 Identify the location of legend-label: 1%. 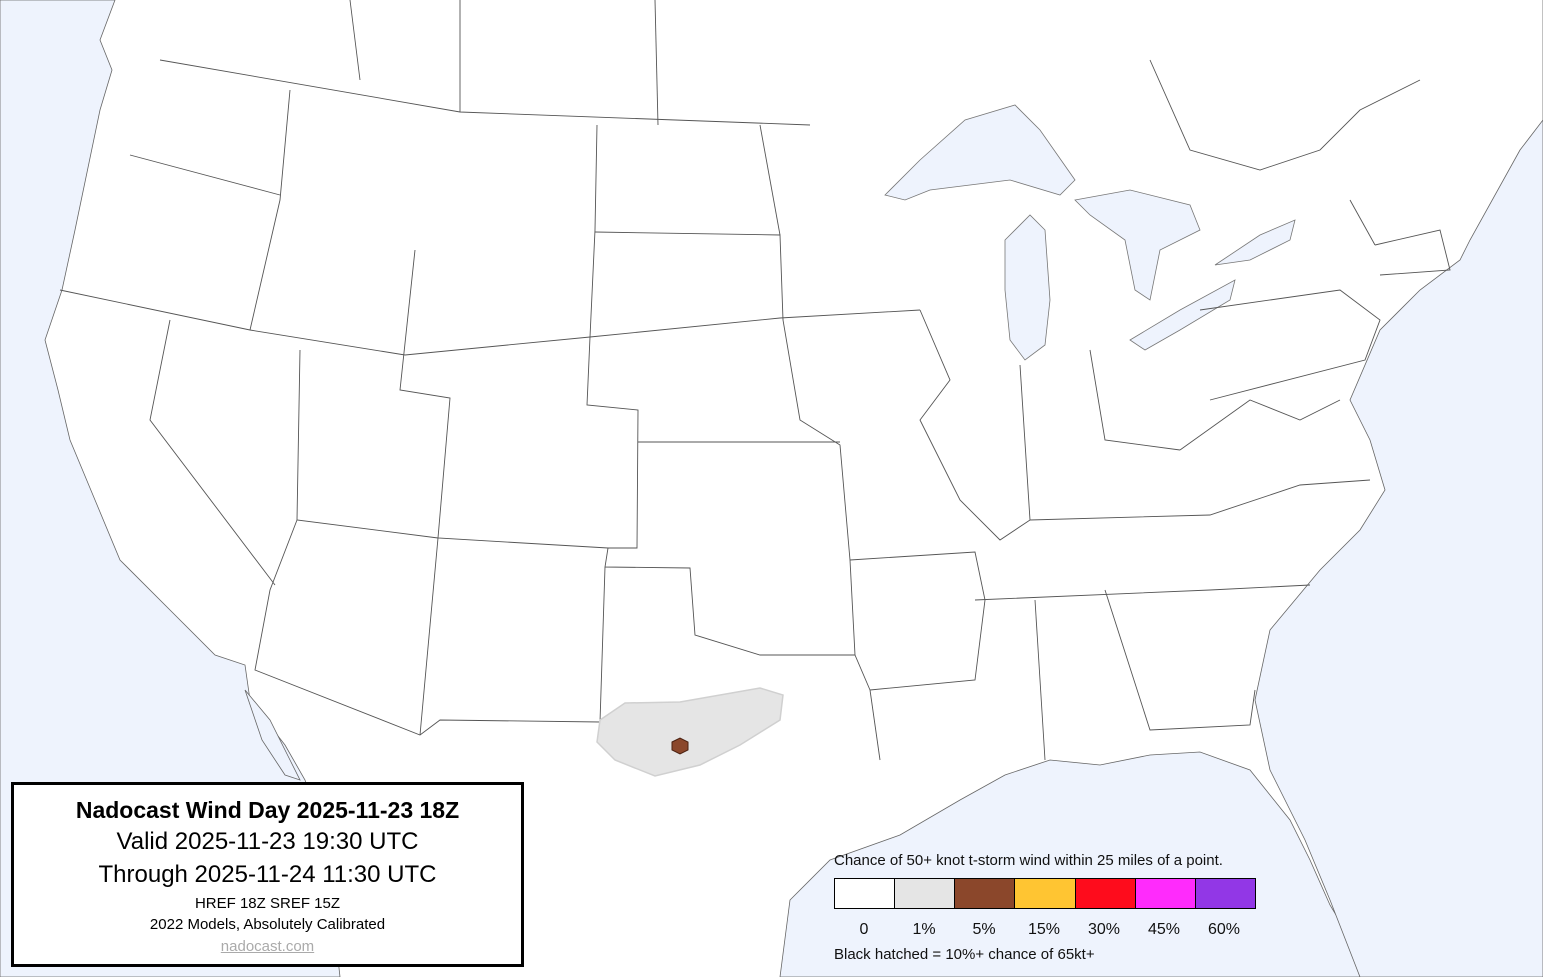
(924, 929).